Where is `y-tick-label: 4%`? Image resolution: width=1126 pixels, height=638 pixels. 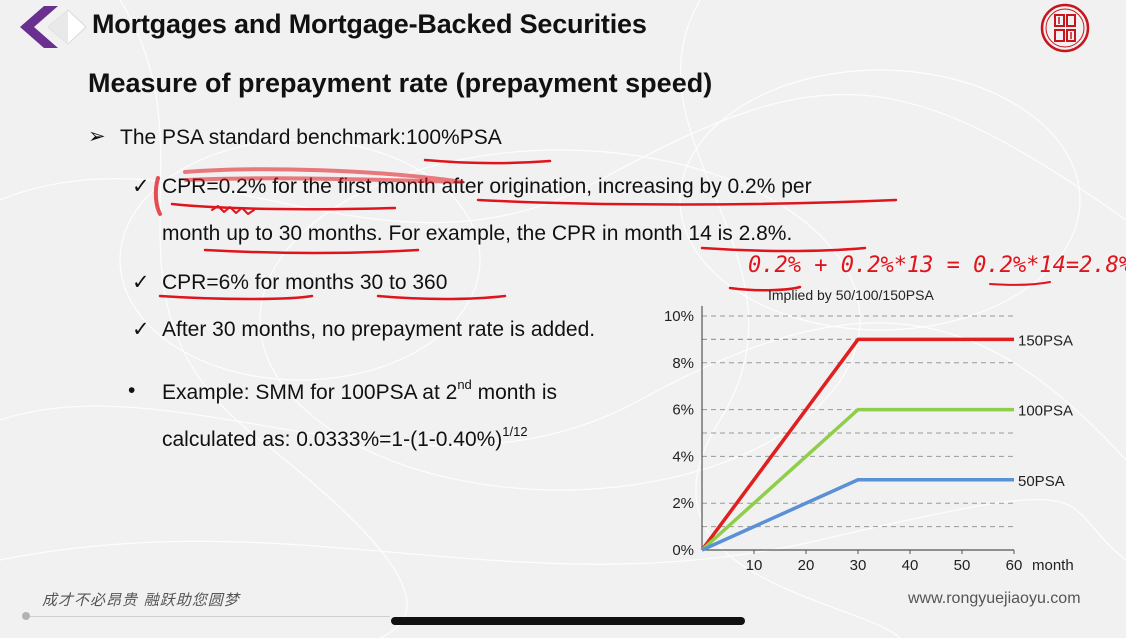
y-tick-label: 4% is located at coordinates (683, 456).